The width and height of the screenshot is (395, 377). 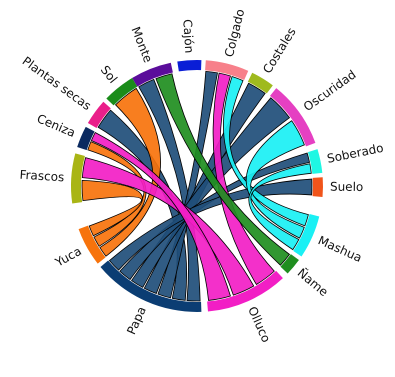 I want to click on ribbon-yuca-ceniza, so click(x=117, y=194).